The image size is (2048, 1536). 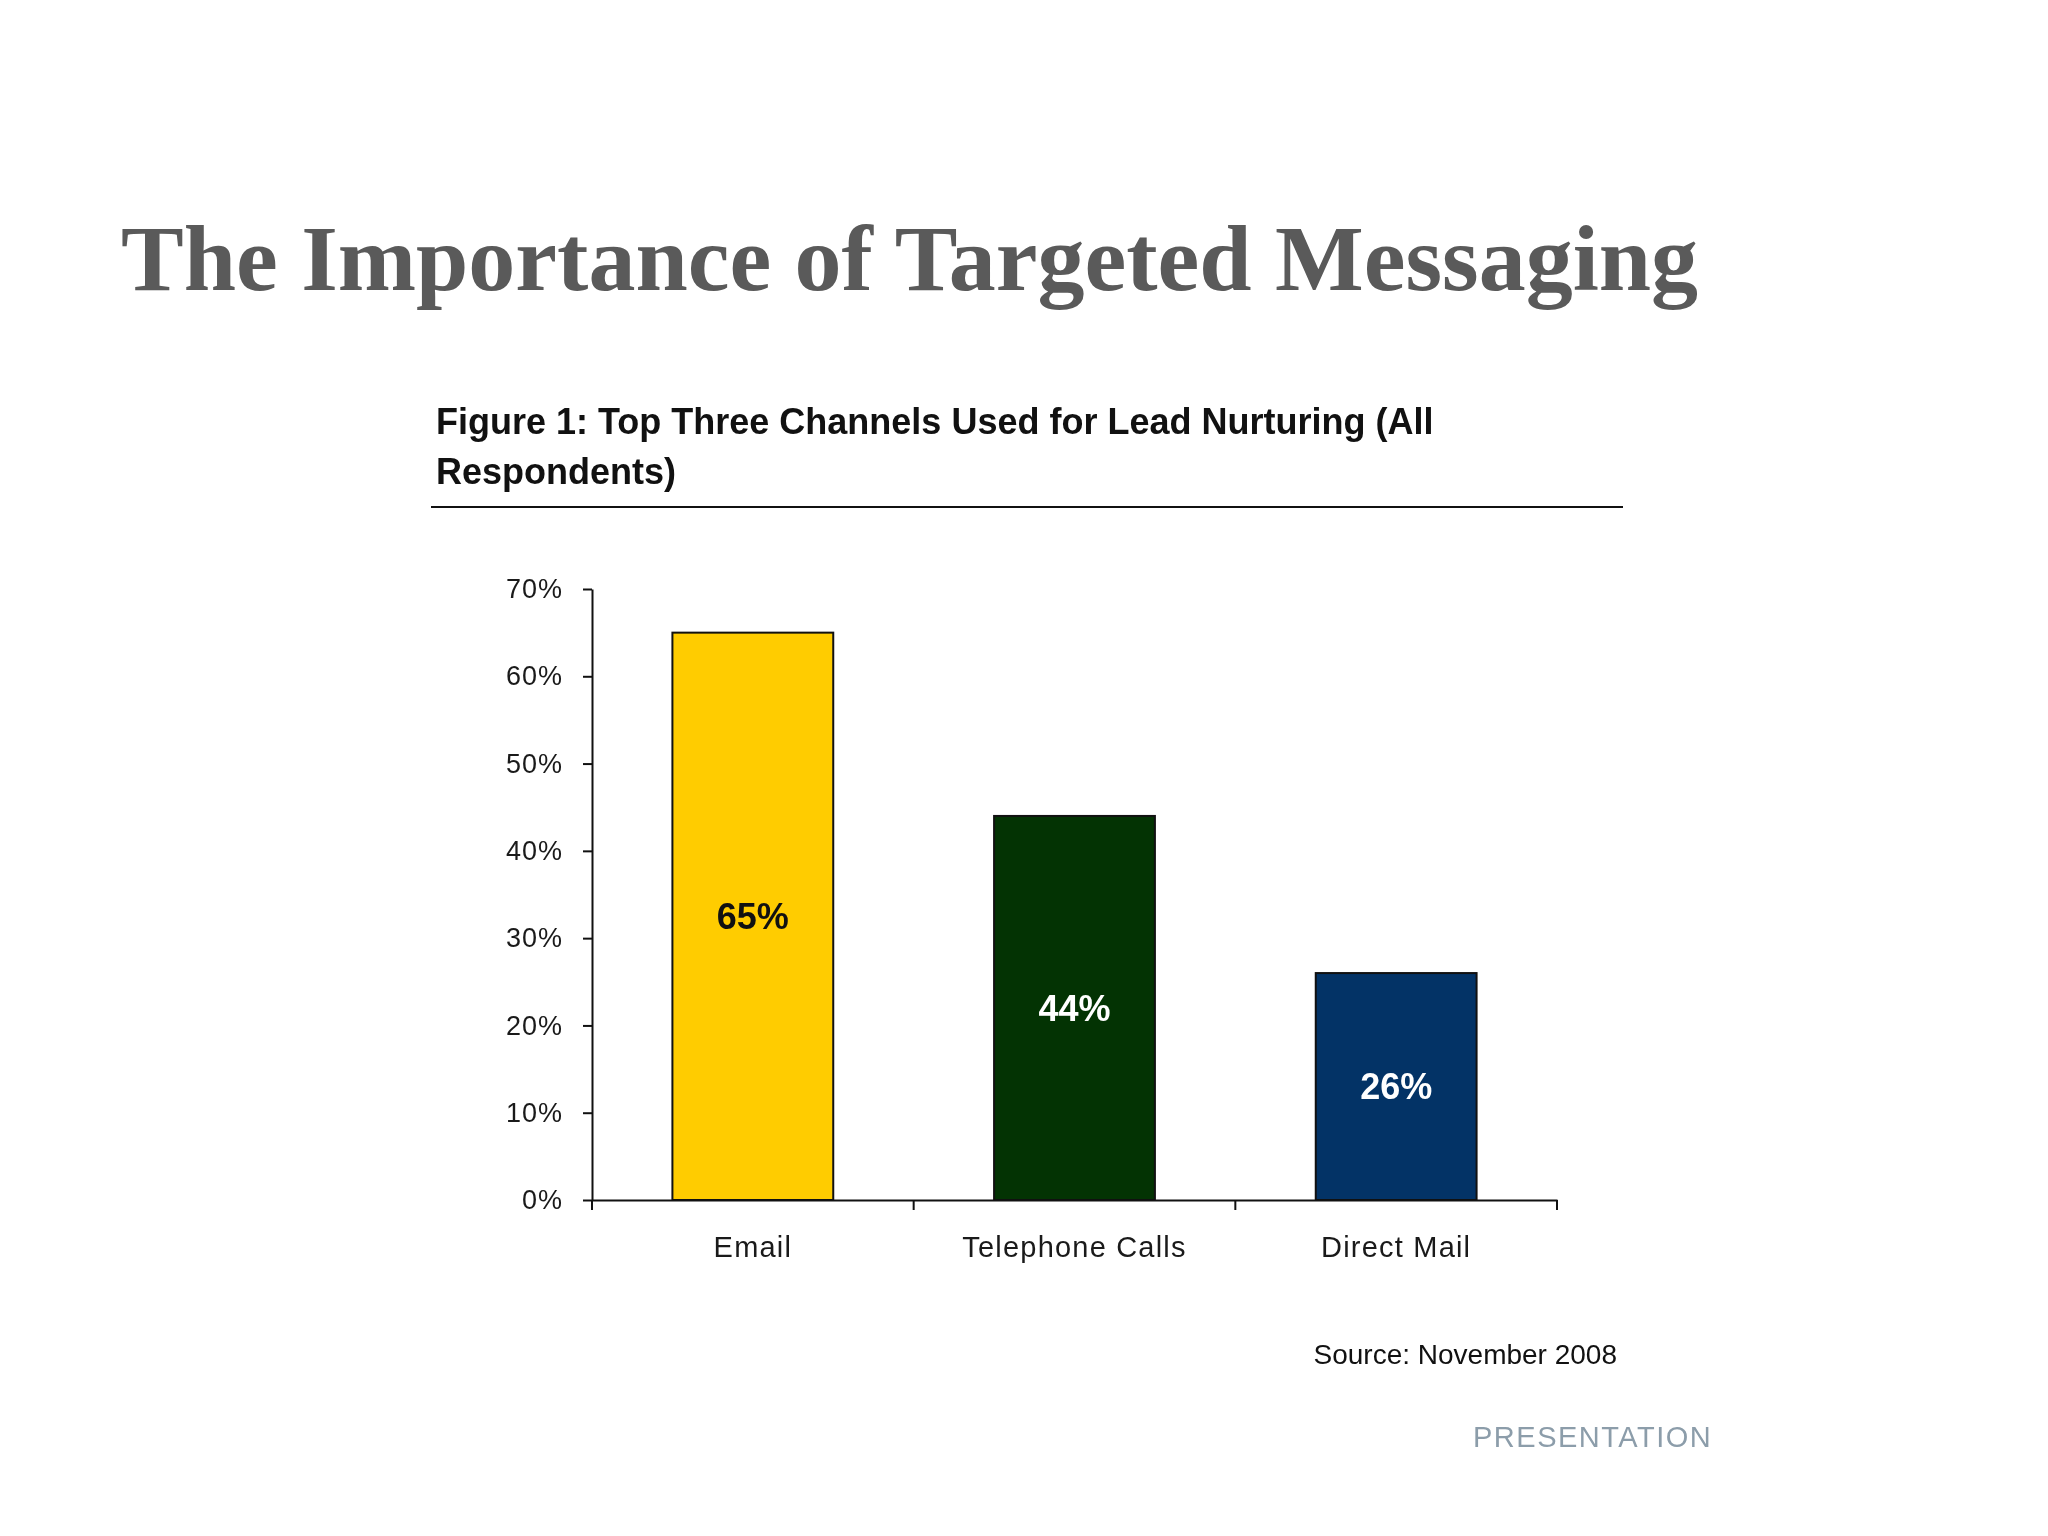 What do you see at coordinates (534, 763) in the screenshot?
I see `y-tick-label: 50%` at bounding box center [534, 763].